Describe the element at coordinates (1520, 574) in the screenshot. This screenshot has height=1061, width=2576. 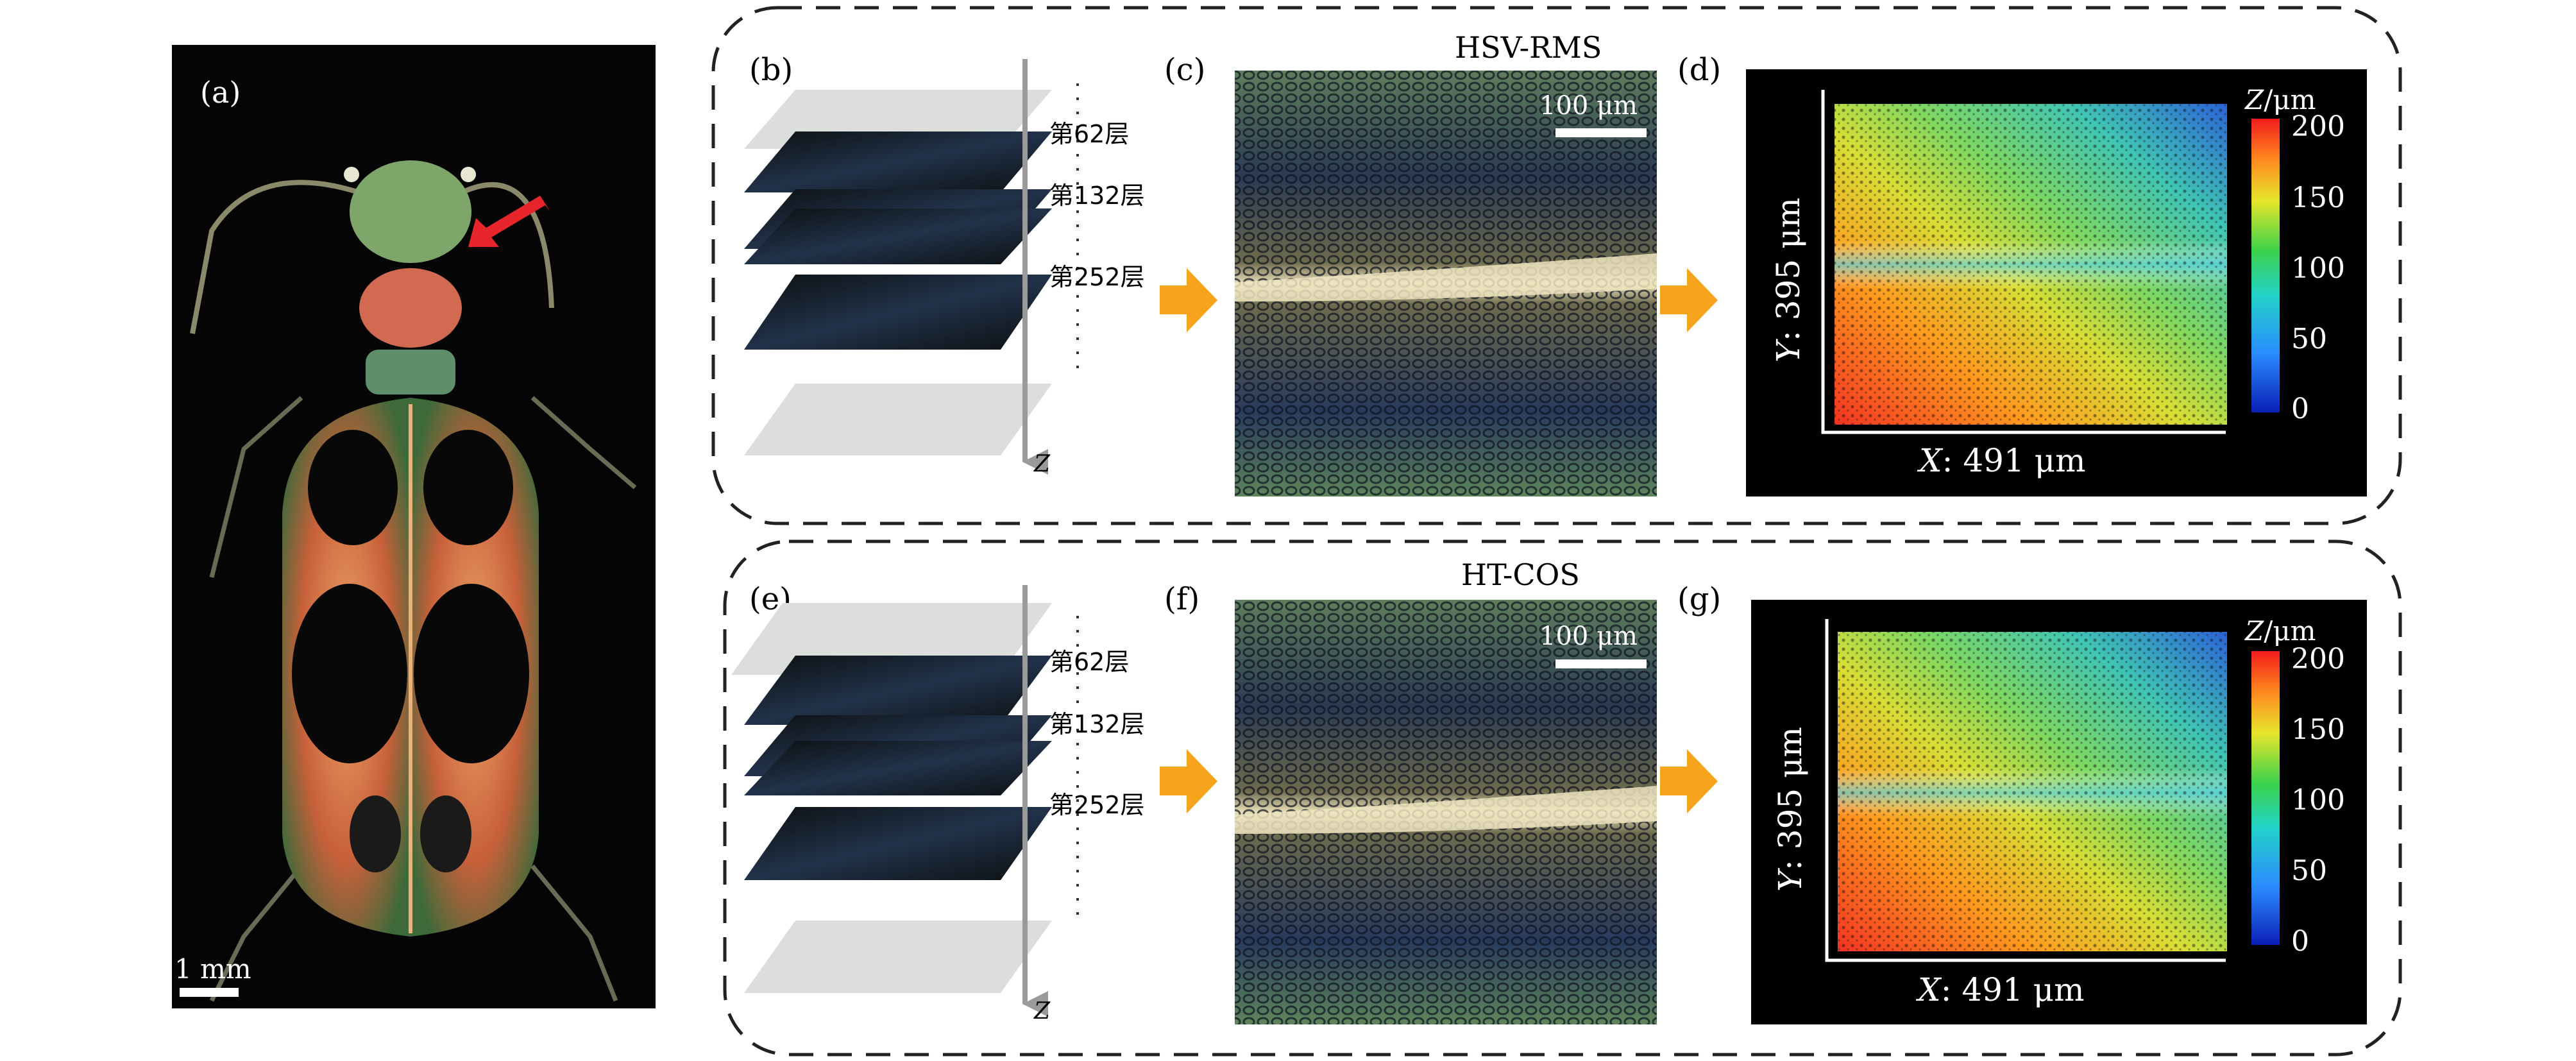
I see `bottom-method-title: HT-COS` at that location.